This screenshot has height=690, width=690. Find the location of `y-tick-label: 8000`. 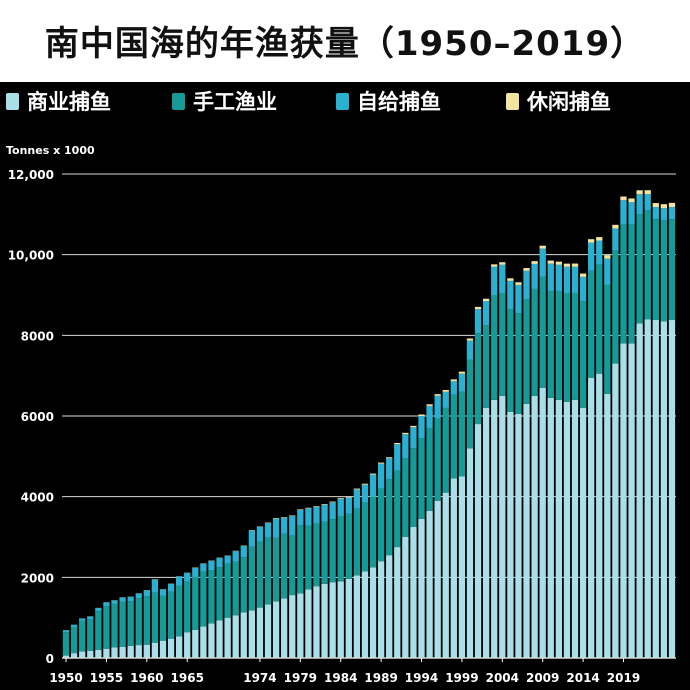

y-tick-label: 8000 is located at coordinates (37, 336).